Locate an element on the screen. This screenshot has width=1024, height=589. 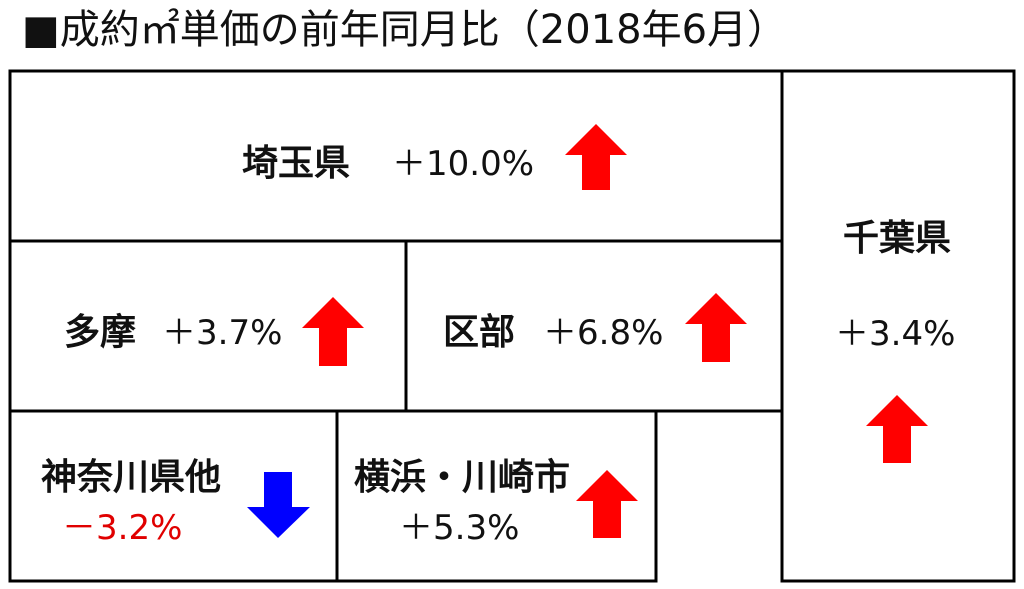
region-change-yokohama: ＋5.3% is located at coordinates (459, 528).